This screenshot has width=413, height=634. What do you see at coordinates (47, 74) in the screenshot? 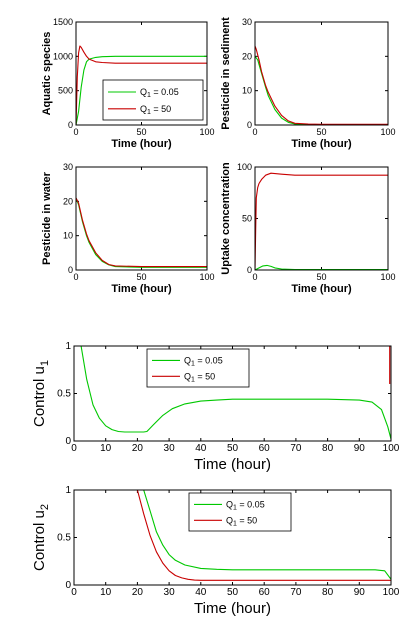
I see `y-axis-label: Aquatic species` at bounding box center [47, 74].